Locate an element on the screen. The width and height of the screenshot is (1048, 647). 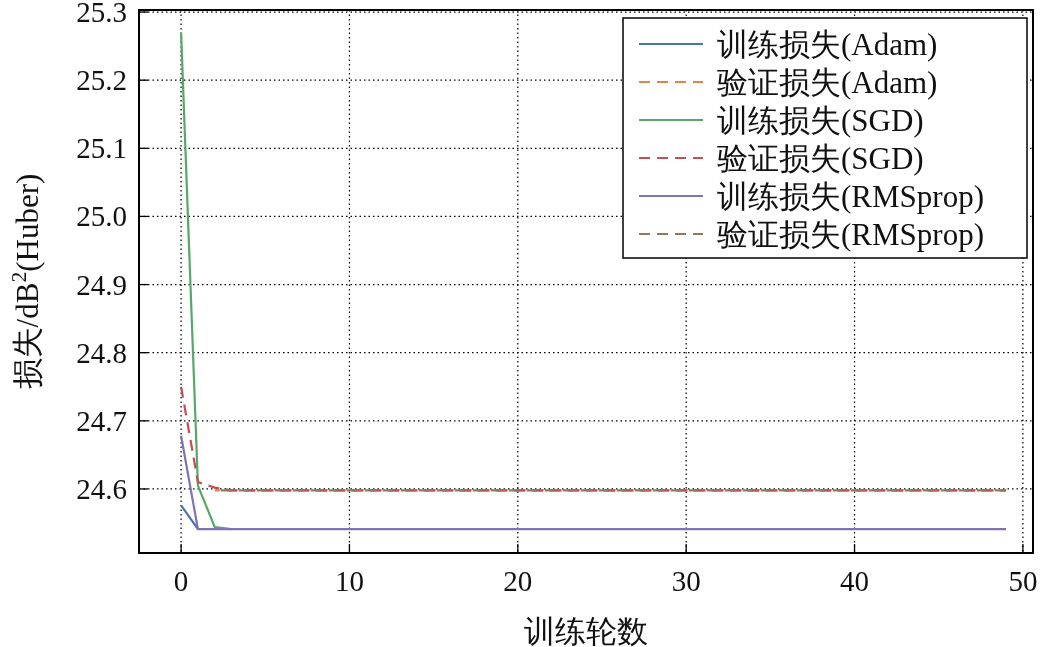
x-tick-label: 0 is located at coordinates (181, 581).